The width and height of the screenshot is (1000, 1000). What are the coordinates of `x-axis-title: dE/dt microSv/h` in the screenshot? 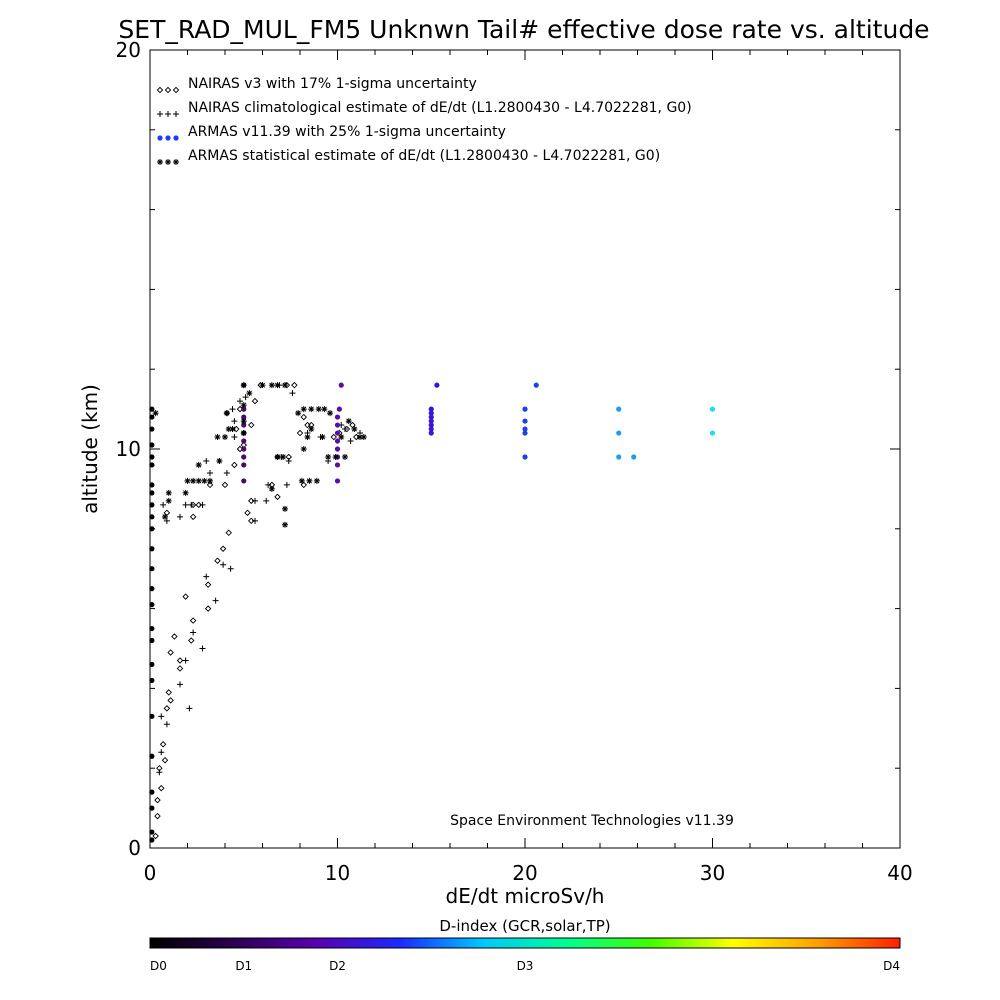 It's located at (525, 896).